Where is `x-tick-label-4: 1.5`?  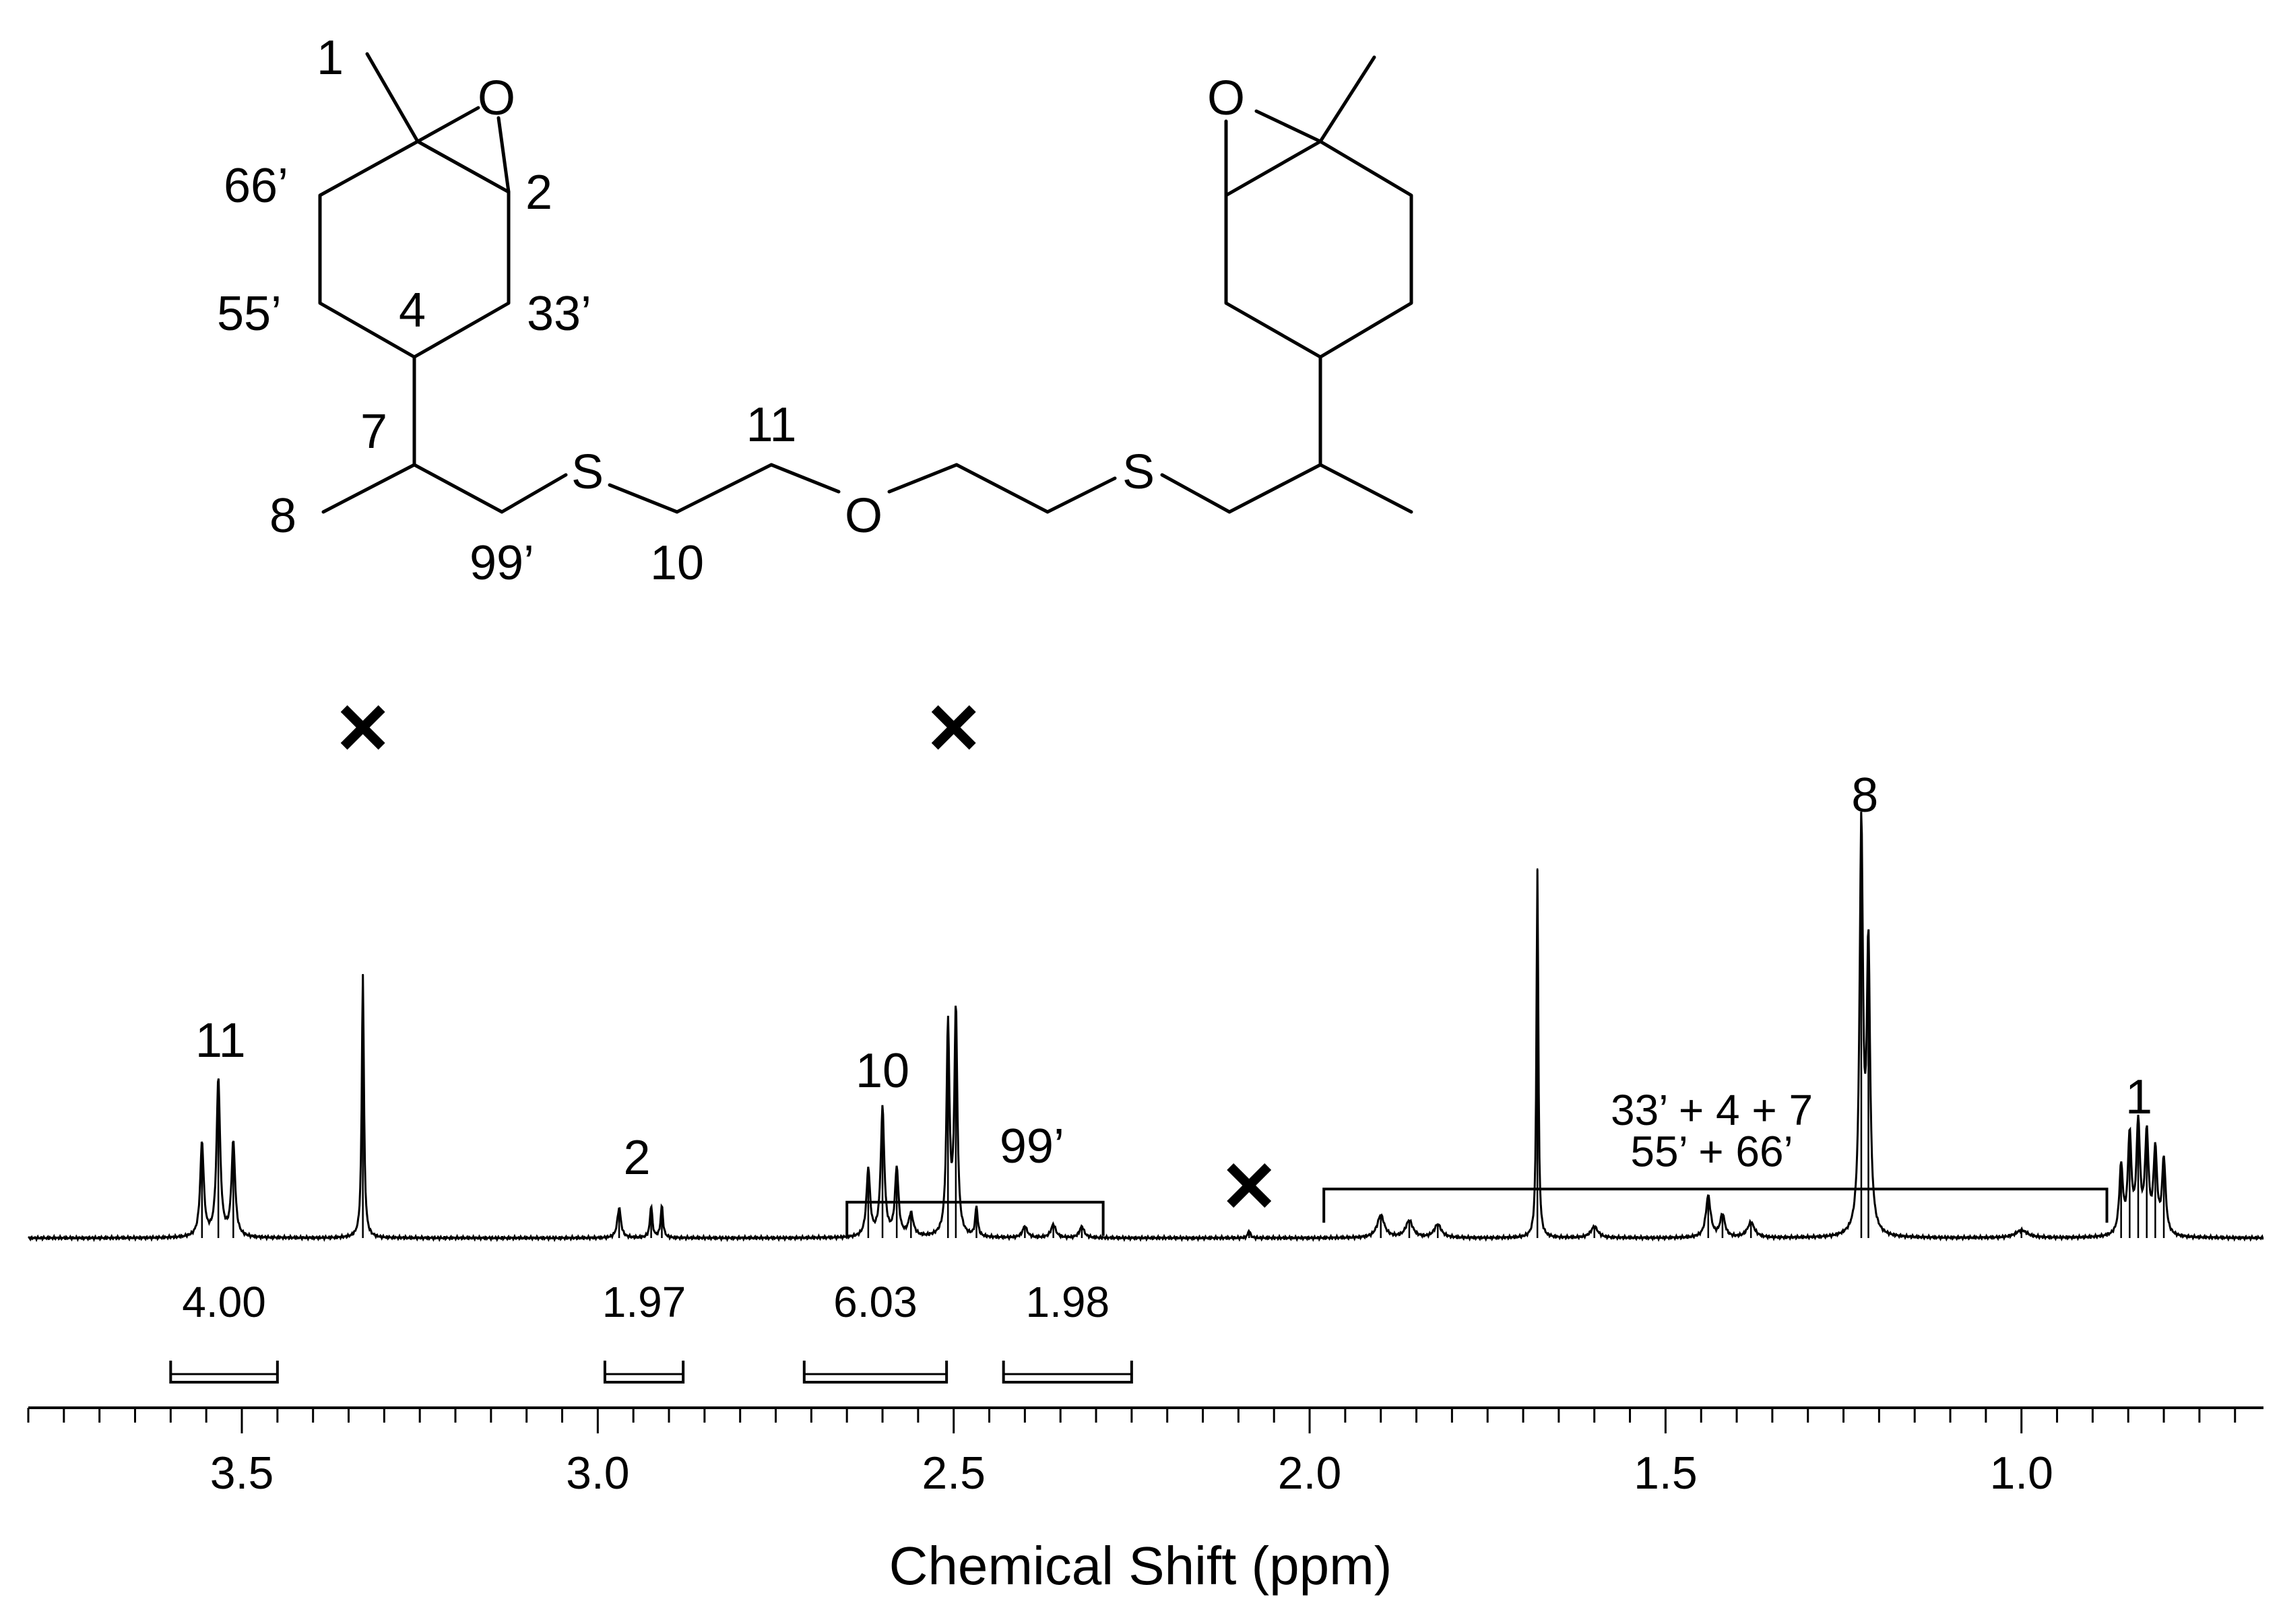
x-tick-label-4: 1.5 is located at coordinates (1666, 1473).